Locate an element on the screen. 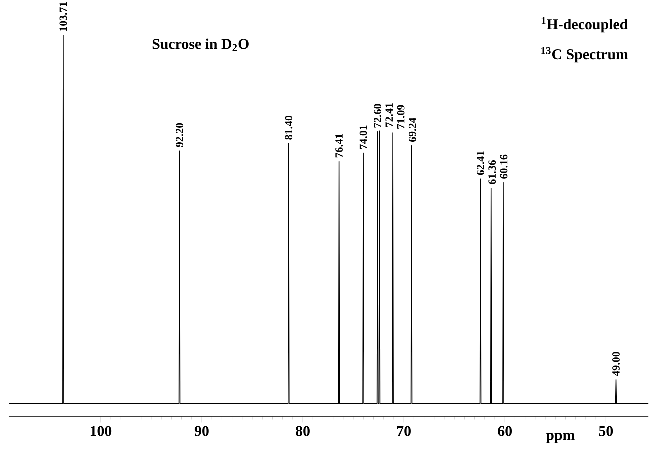 Image resolution: width=649 pixels, height=457 pixels. x-axis-title: ppm is located at coordinates (560, 438).